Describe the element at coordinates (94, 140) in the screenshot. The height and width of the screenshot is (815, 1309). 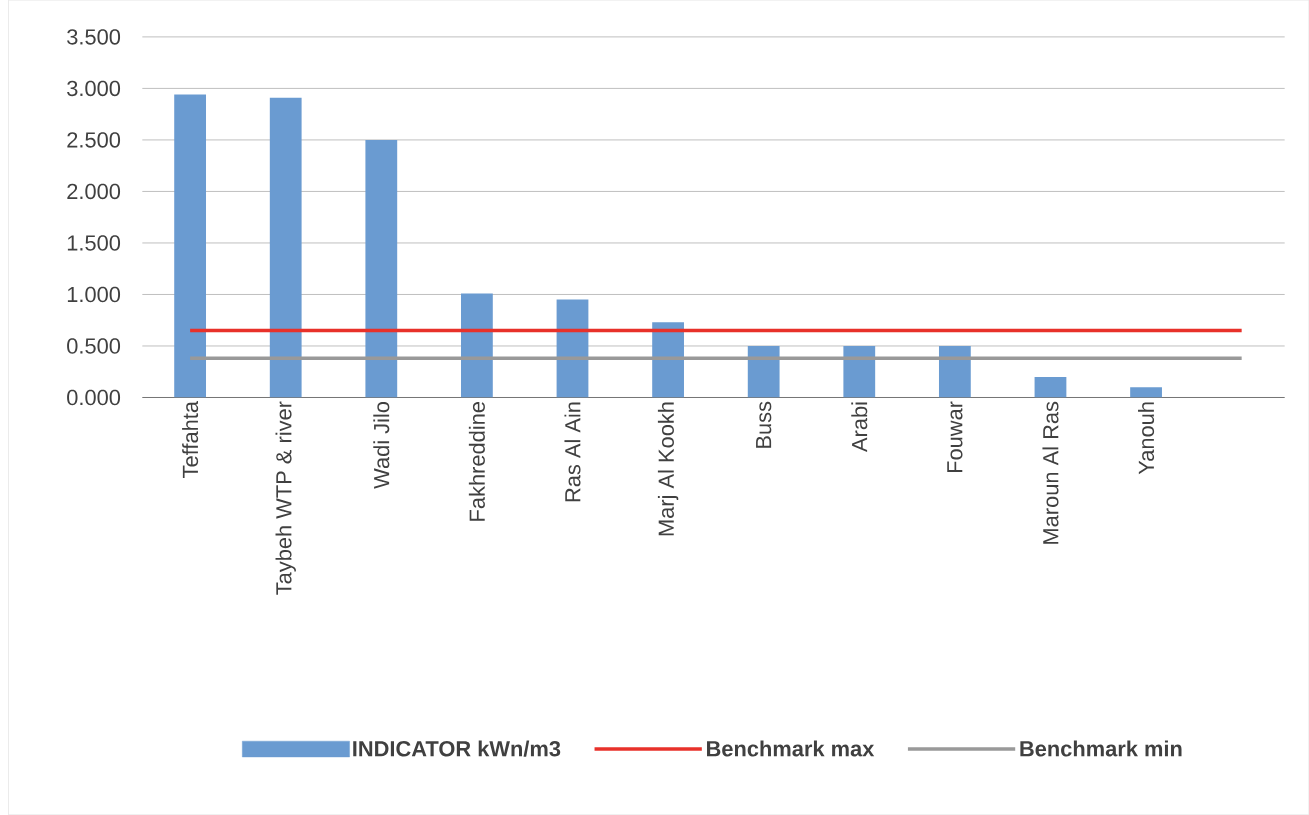
I see `y-tick-label: 2.500` at that location.